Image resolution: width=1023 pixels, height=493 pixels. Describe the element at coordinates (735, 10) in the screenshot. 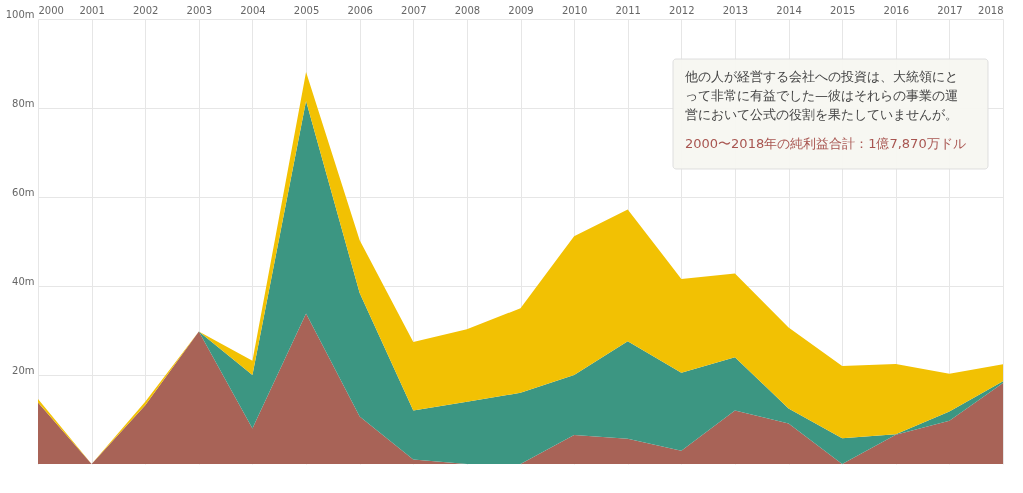

I see `x-tick-label: 2013` at that location.